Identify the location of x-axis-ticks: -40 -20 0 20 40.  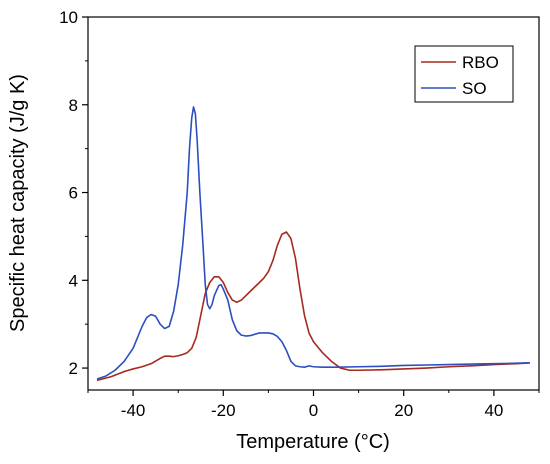
(313, 405).